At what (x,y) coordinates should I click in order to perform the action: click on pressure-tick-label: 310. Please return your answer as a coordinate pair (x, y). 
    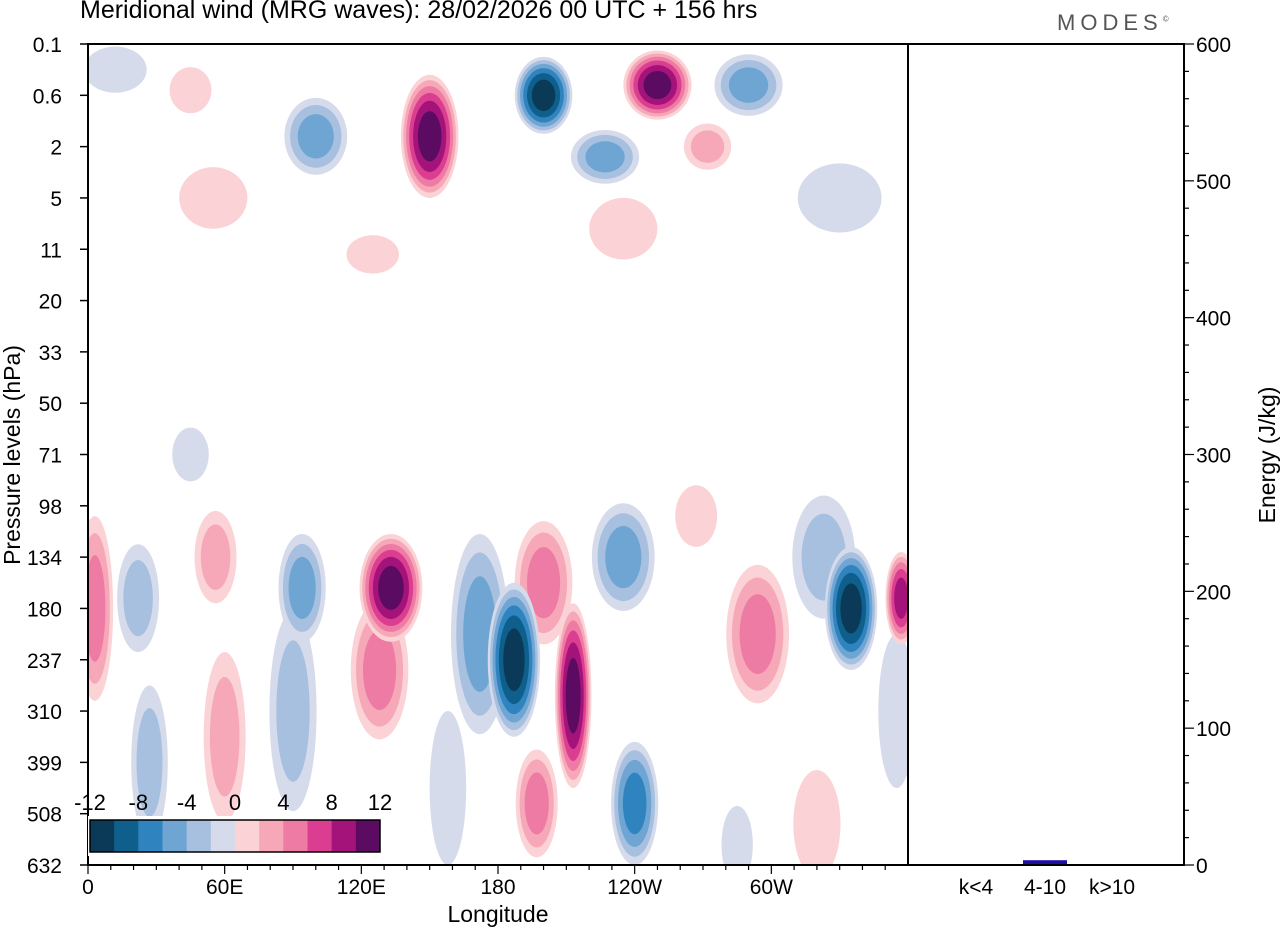
    Looking at the image, I should click on (44, 712).